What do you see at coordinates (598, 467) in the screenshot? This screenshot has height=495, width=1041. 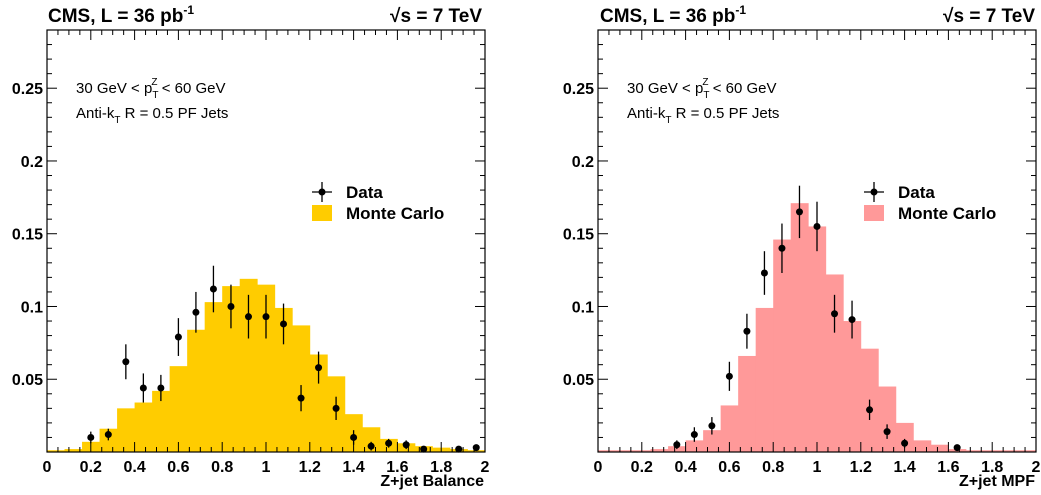 I see `x-tick-label: 0` at bounding box center [598, 467].